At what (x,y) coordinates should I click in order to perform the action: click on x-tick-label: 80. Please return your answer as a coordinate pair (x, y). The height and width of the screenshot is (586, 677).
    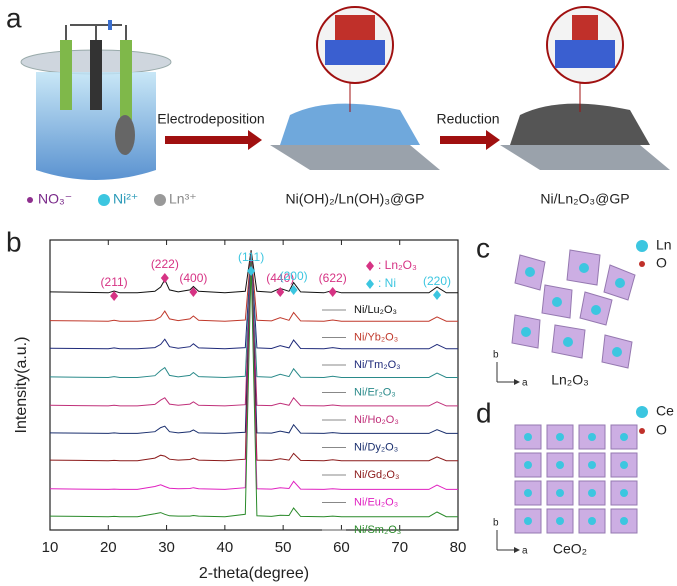
    Looking at the image, I should click on (458, 547).